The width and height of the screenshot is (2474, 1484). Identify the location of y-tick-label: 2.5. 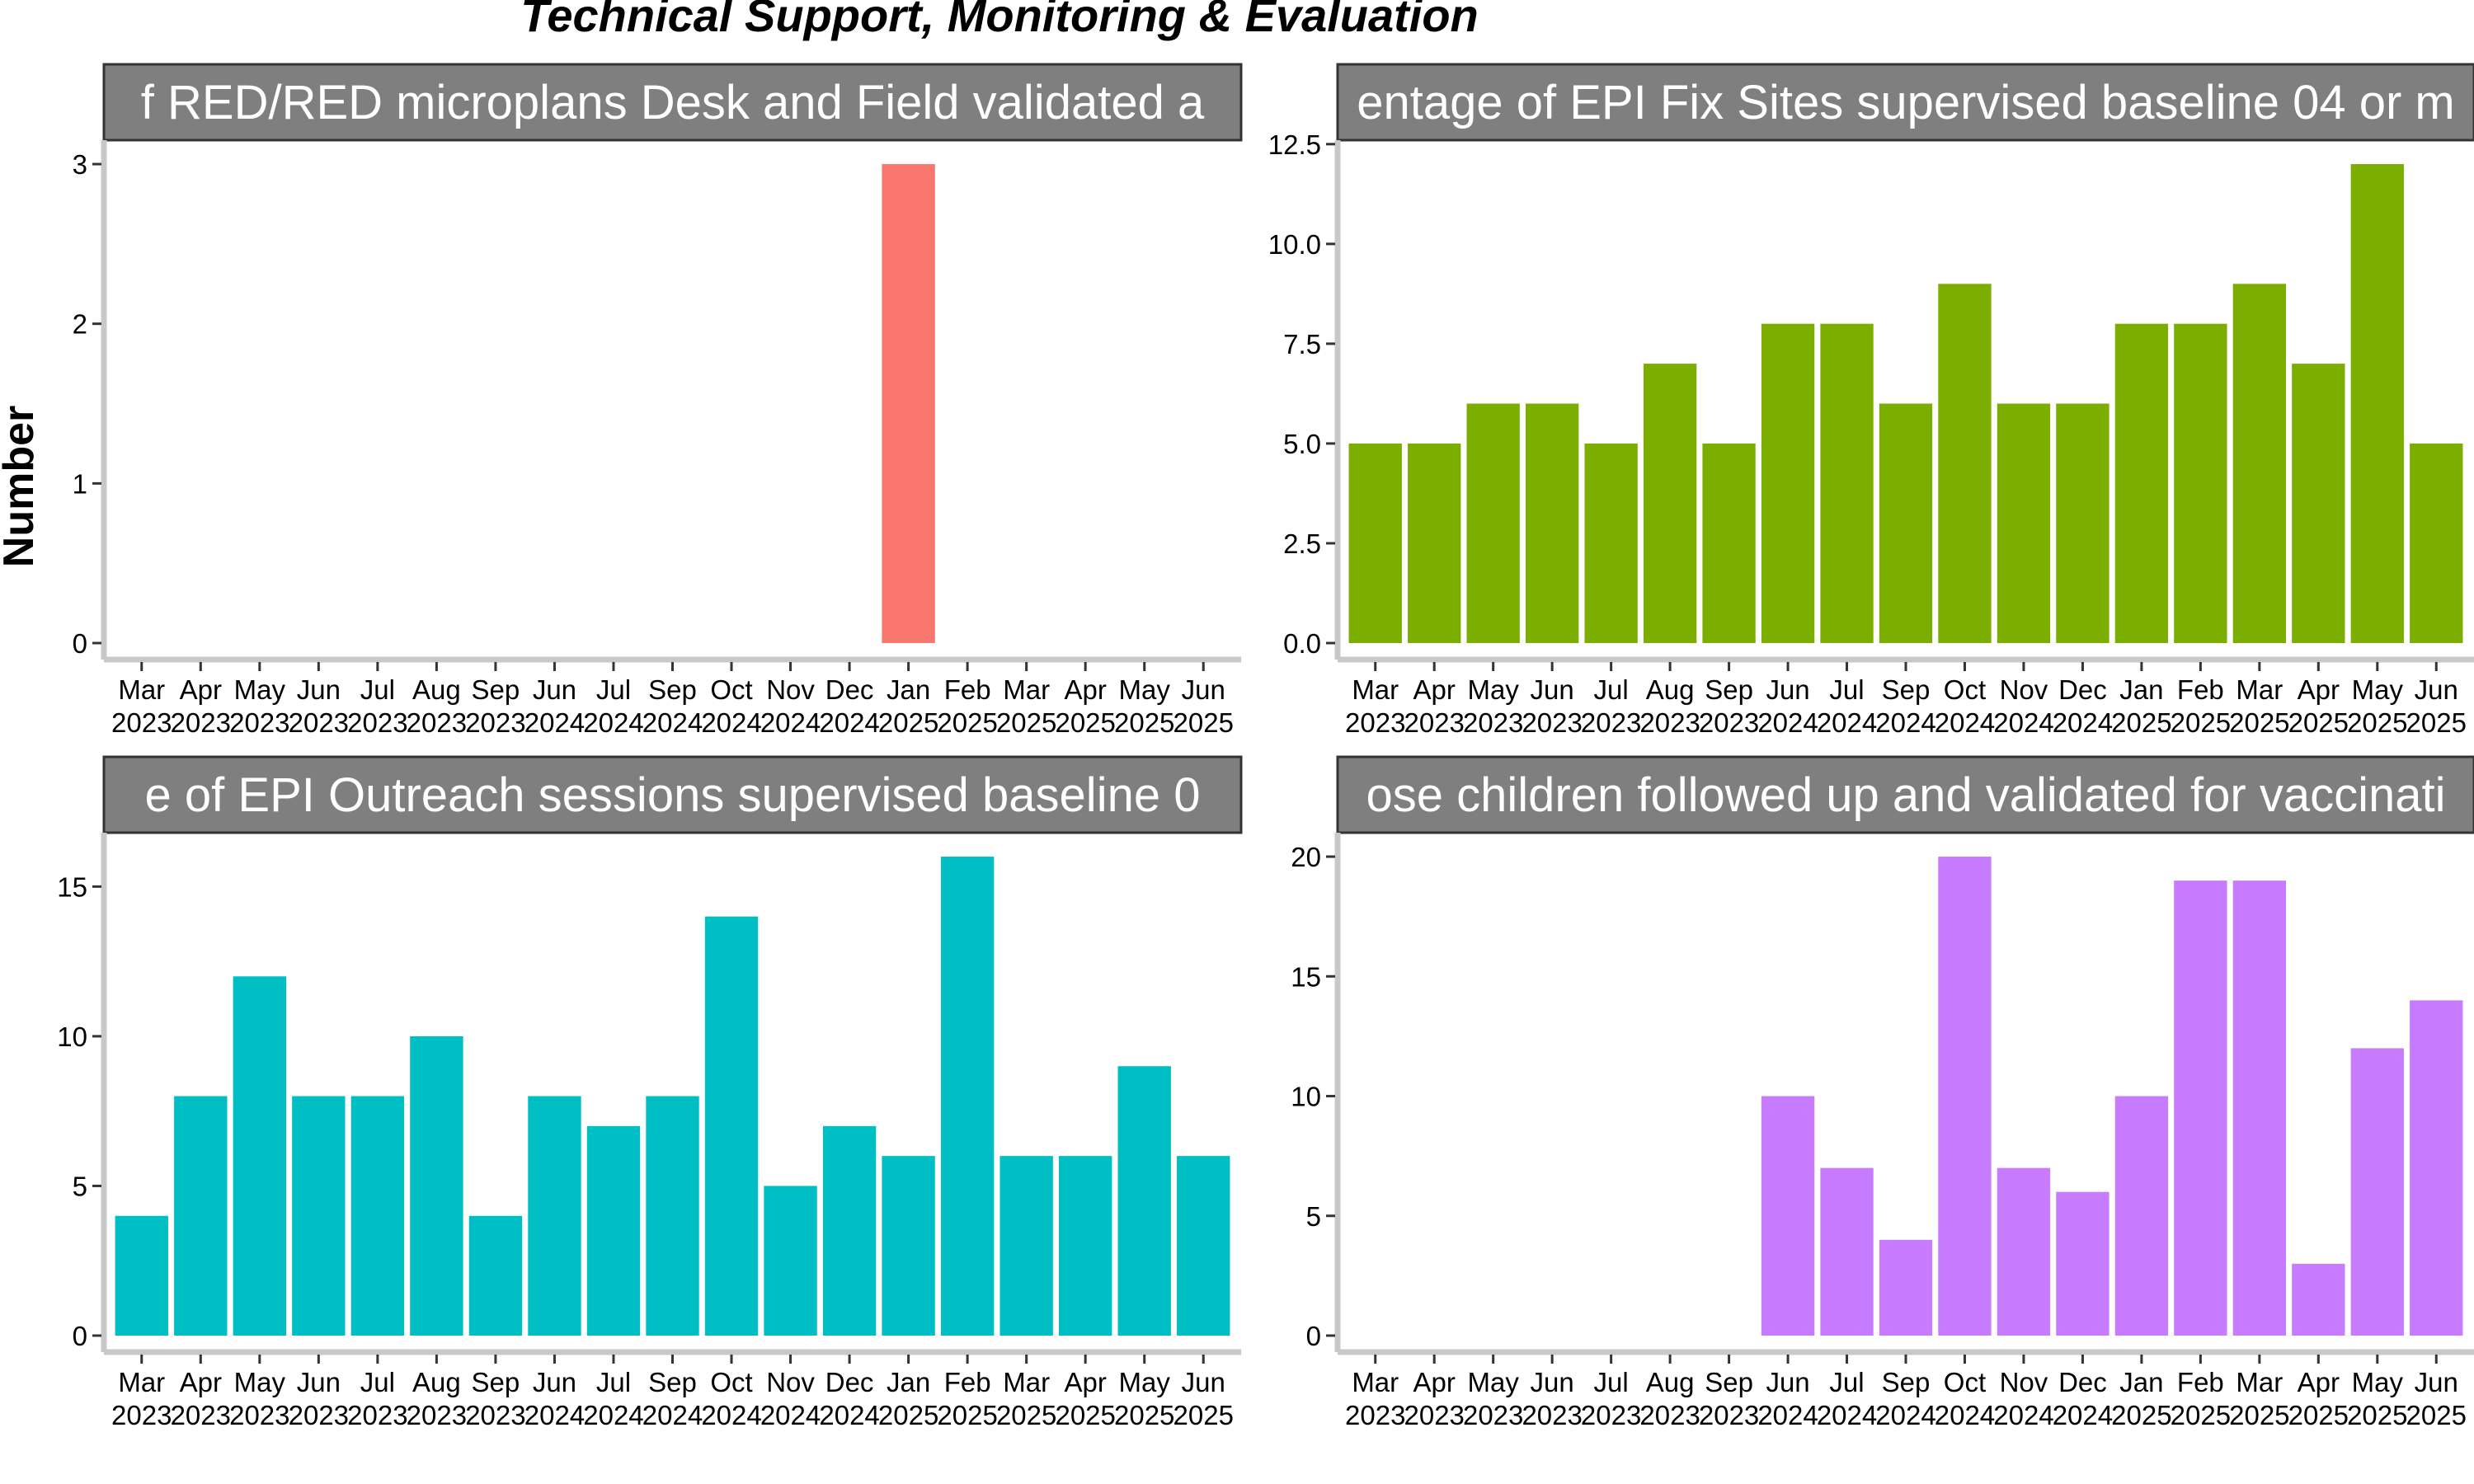
(1302, 543).